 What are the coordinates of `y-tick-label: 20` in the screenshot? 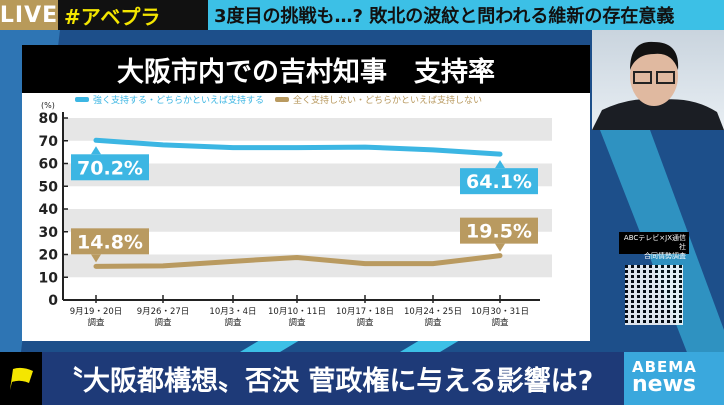 It's located at (49, 256).